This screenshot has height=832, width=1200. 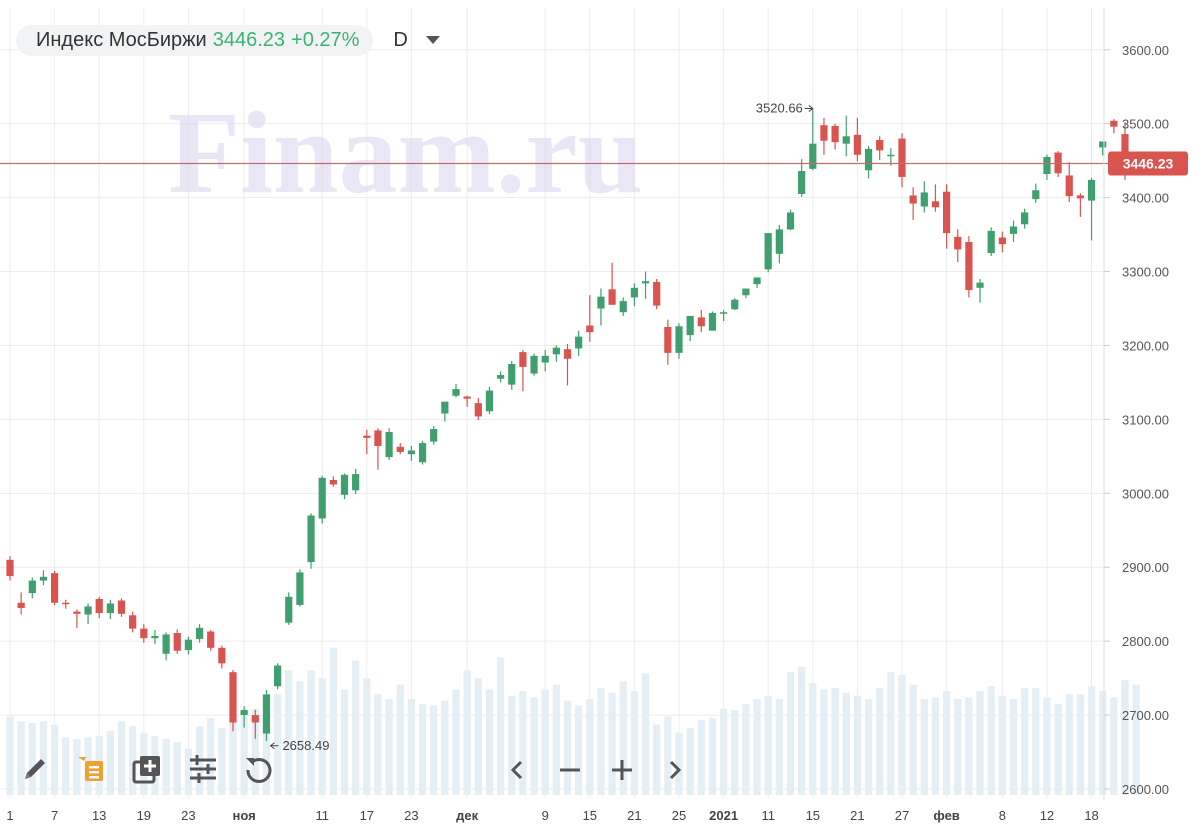 I want to click on scroll-left-button, so click(x=518, y=770).